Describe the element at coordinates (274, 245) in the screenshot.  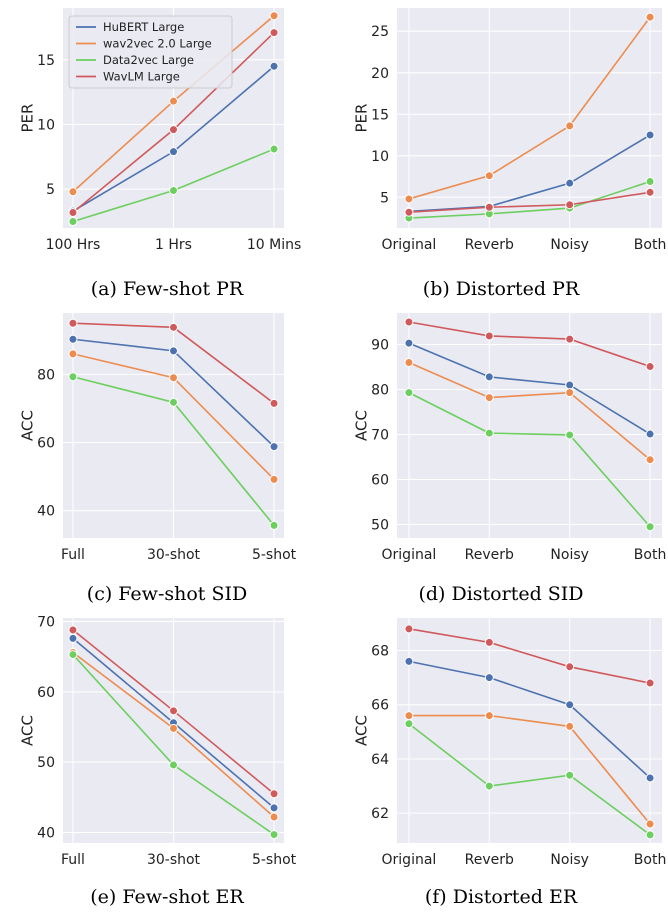
I see `x-tick-label: 10 Mins` at that location.